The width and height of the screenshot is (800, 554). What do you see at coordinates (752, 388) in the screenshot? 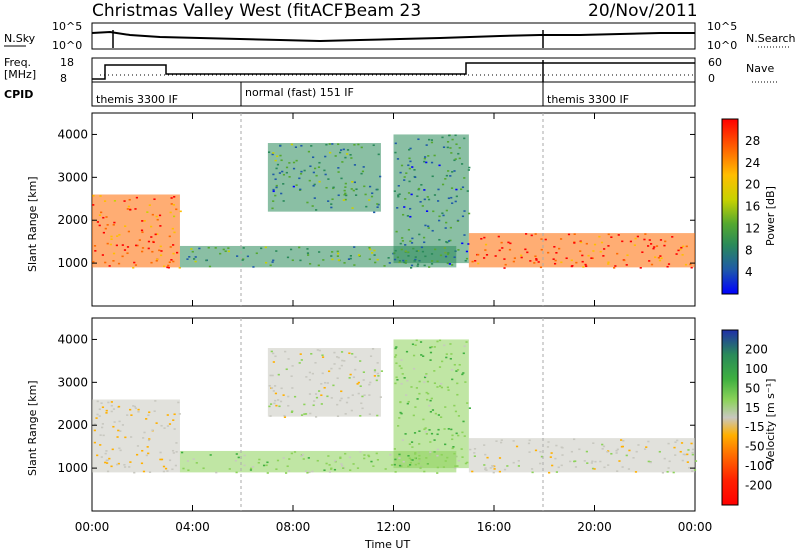
I see `colorbar-tick-label: 50` at bounding box center [752, 388].